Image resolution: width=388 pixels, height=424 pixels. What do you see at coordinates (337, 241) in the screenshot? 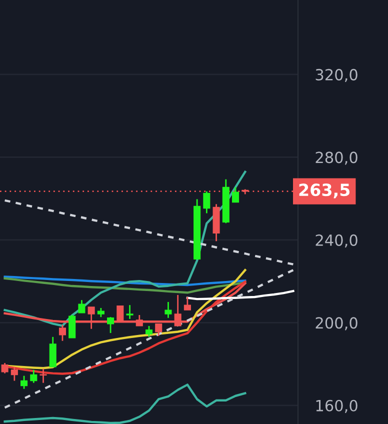
I see `y-tick-label: 240,0` at bounding box center [337, 241].